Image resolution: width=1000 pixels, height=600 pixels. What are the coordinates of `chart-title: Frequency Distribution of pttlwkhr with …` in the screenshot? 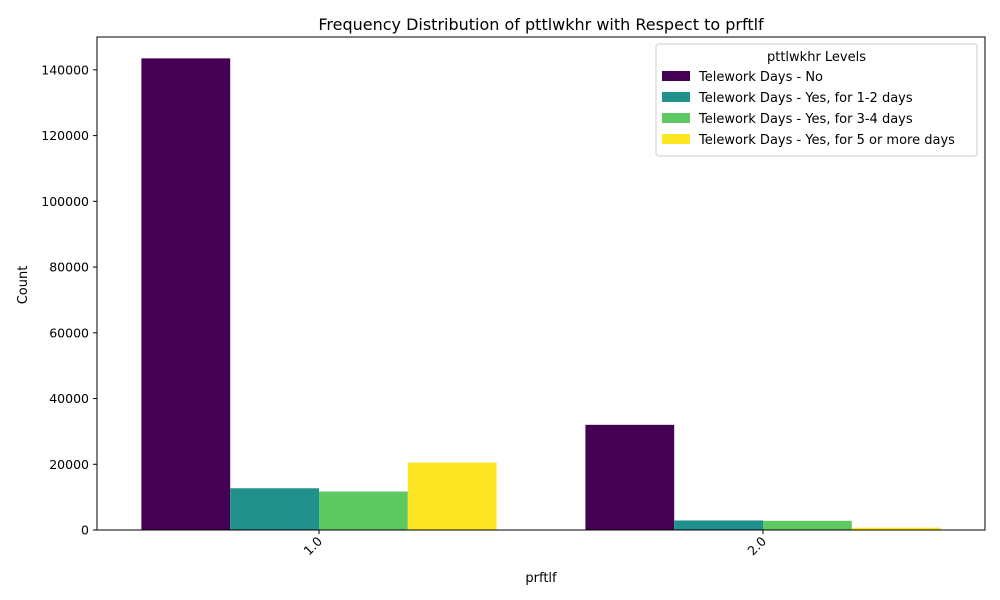 It's located at (541, 24).